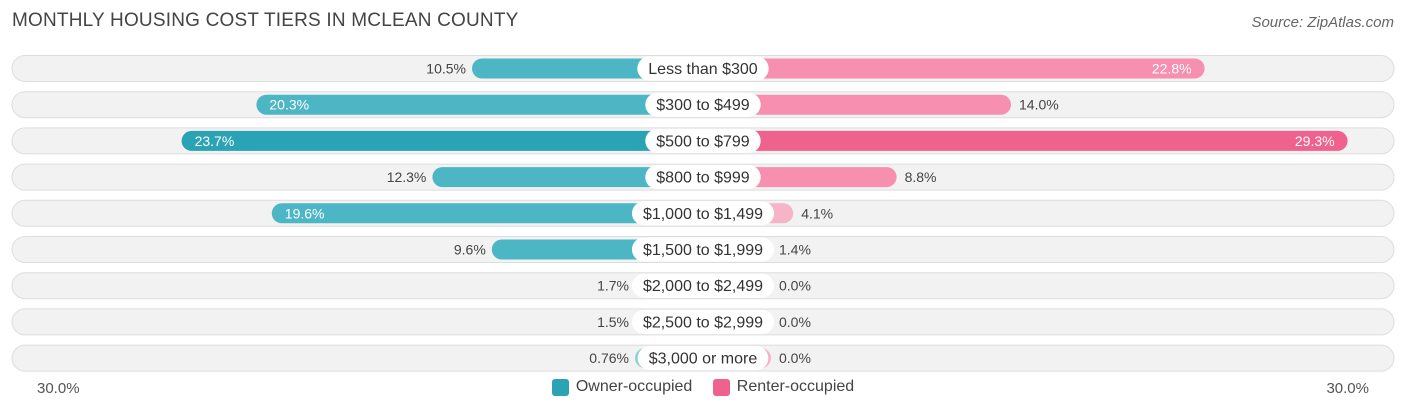 Image resolution: width=1406 pixels, height=414 pixels. What do you see at coordinates (305, 213) in the screenshot?
I see `owner-value-label: 19.6%` at bounding box center [305, 213].